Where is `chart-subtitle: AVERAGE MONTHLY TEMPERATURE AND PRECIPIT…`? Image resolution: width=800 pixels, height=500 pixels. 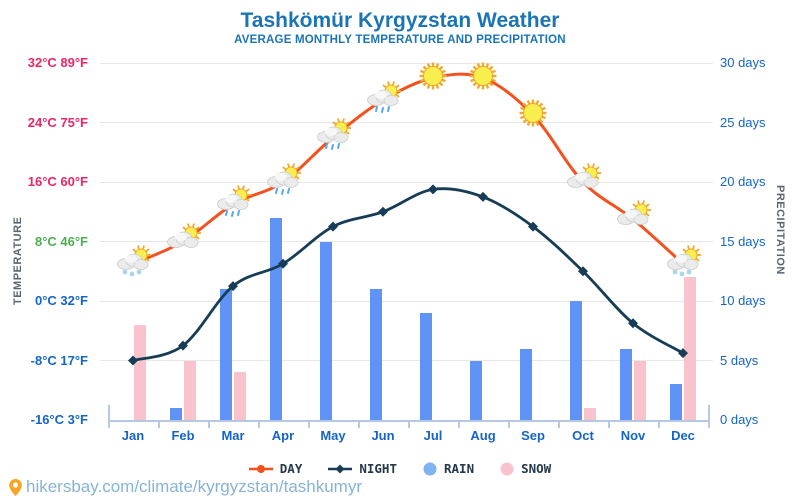
chart-subtitle: AVERAGE MONTHLY TEMPERATURE AND PRECIPIT… is located at coordinates (400, 40).